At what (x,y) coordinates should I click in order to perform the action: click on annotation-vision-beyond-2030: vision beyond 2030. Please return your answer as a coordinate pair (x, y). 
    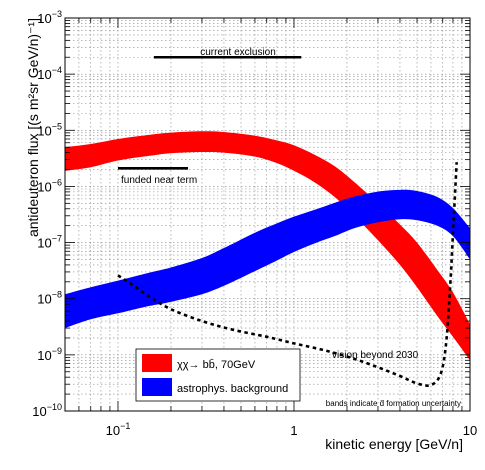
    Looking at the image, I should click on (375, 355).